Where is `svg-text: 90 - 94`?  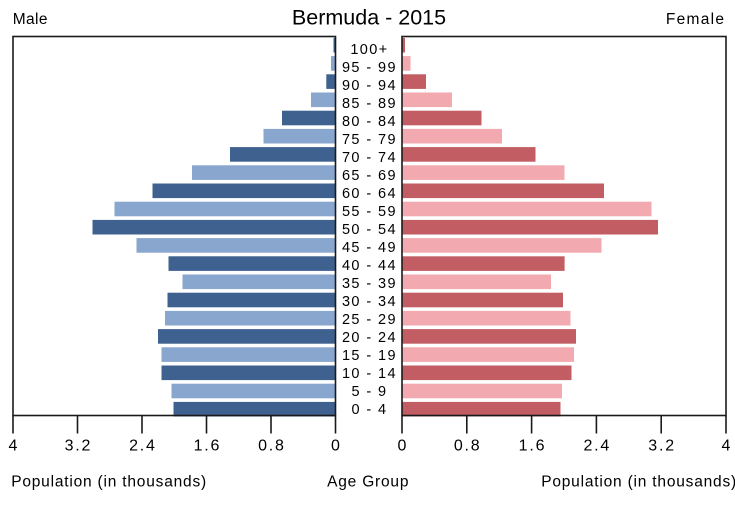
svg-text: 90 - 94 is located at coordinates (369, 86).